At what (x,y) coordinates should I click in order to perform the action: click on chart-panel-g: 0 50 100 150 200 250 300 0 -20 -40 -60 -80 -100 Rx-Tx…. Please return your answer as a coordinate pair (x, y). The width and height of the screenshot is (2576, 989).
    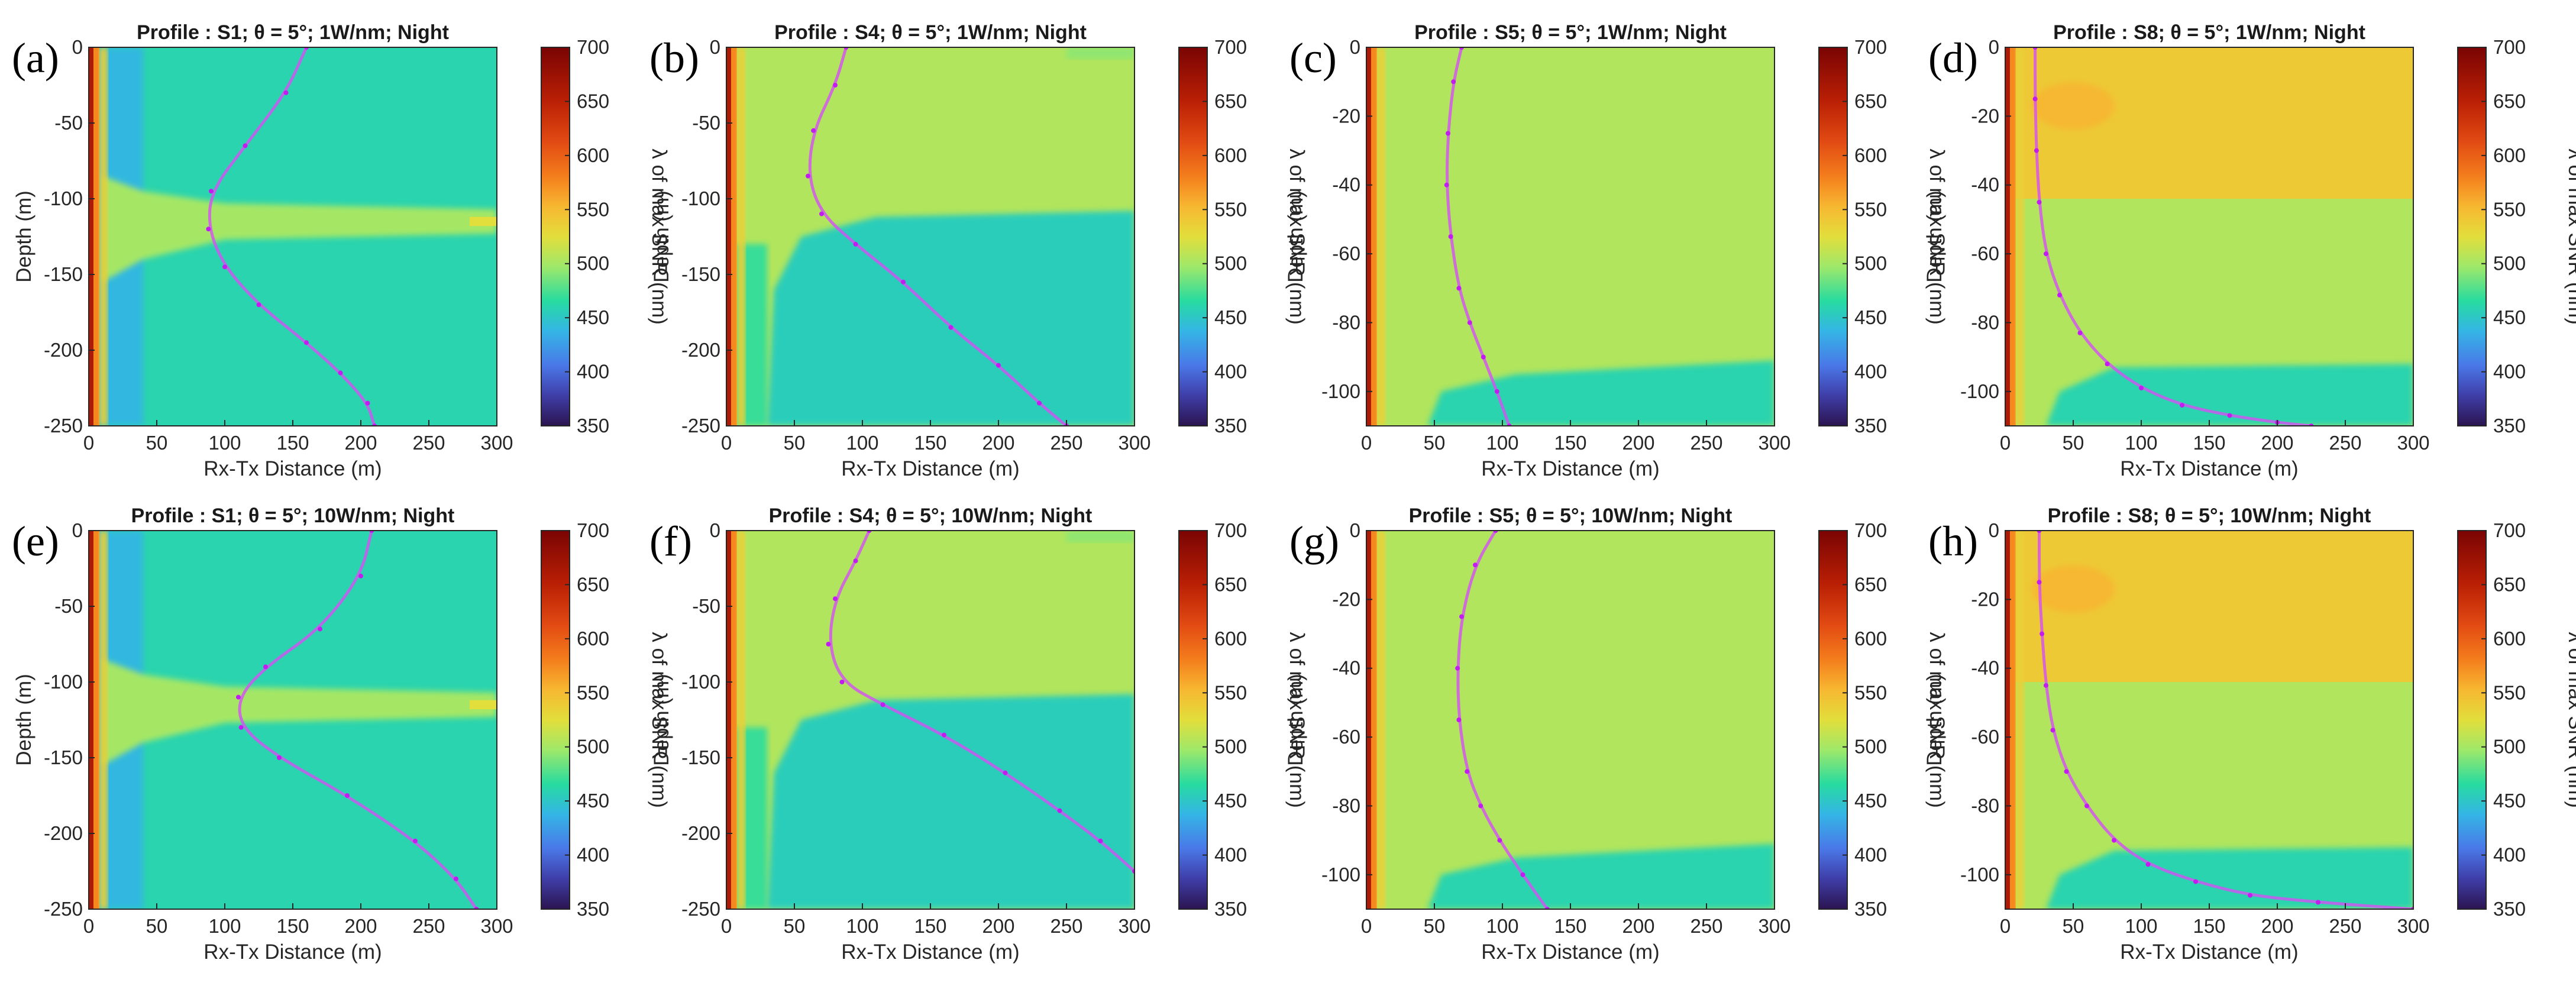
    Looking at the image, I should click on (1616, 734).